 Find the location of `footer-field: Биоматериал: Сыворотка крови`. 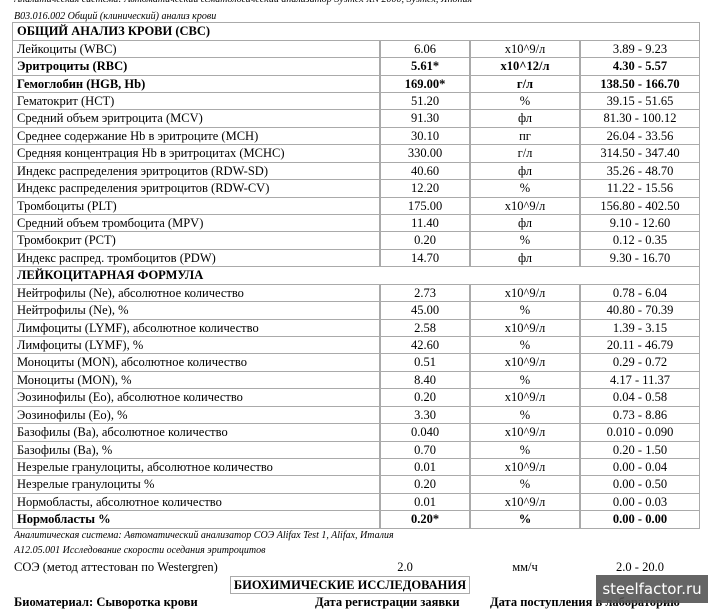

footer-field: Биоматериал: Сыворотка крови is located at coordinates (106, 601).